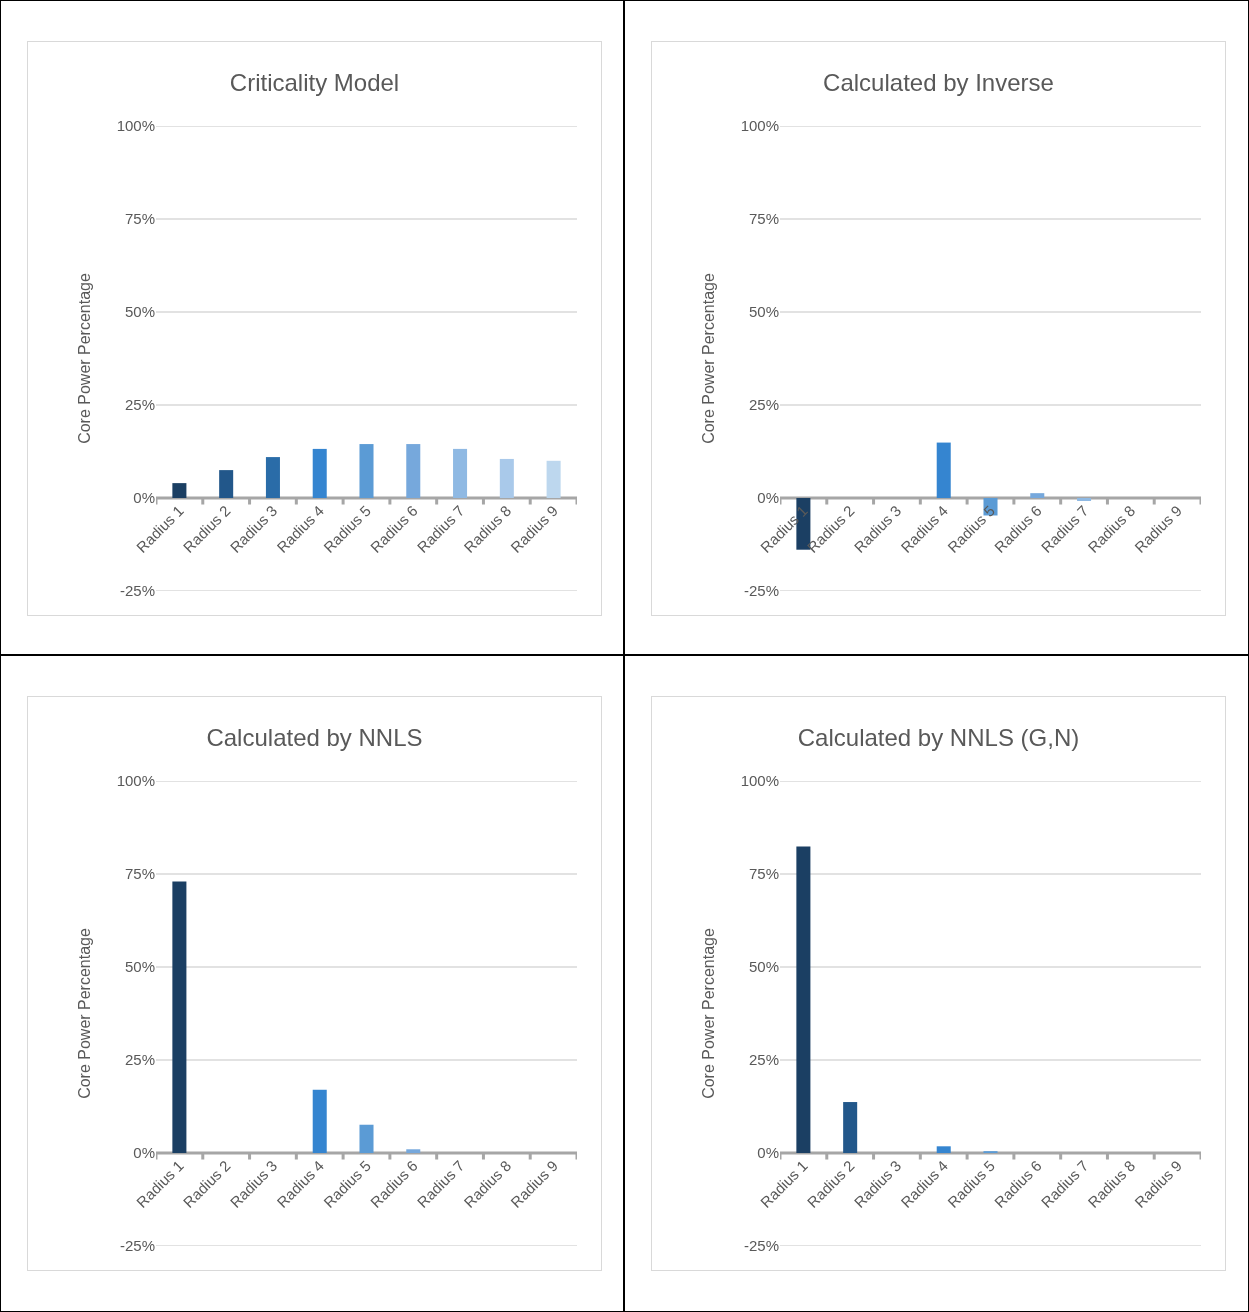  Describe the element at coordinates (314, 737) in the screenshot. I see `chart-title: Calculated by NNLS` at that location.